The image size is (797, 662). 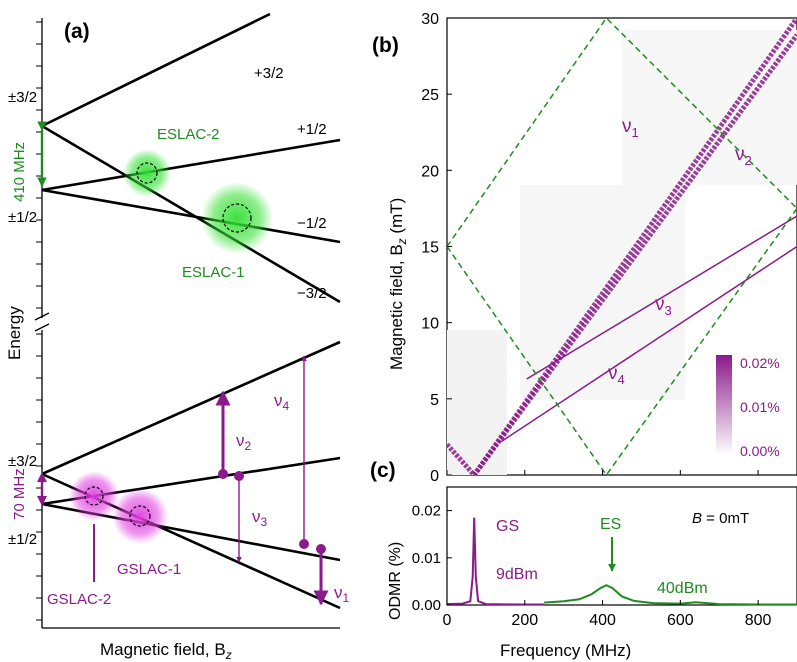 I want to click on c-field-note: B = 0mT, so click(x=720, y=518).